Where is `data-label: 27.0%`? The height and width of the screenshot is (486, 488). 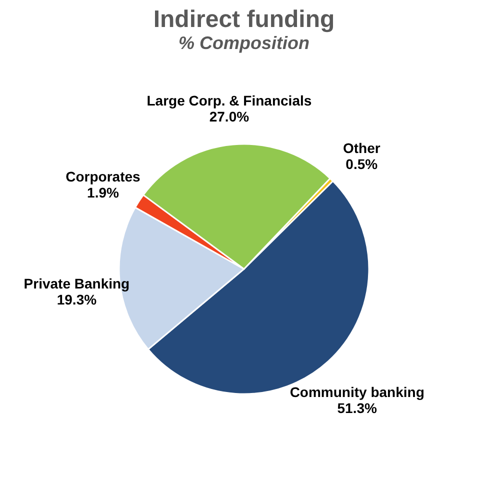 data-label: 27.0% is located at coordinates (229, 116).